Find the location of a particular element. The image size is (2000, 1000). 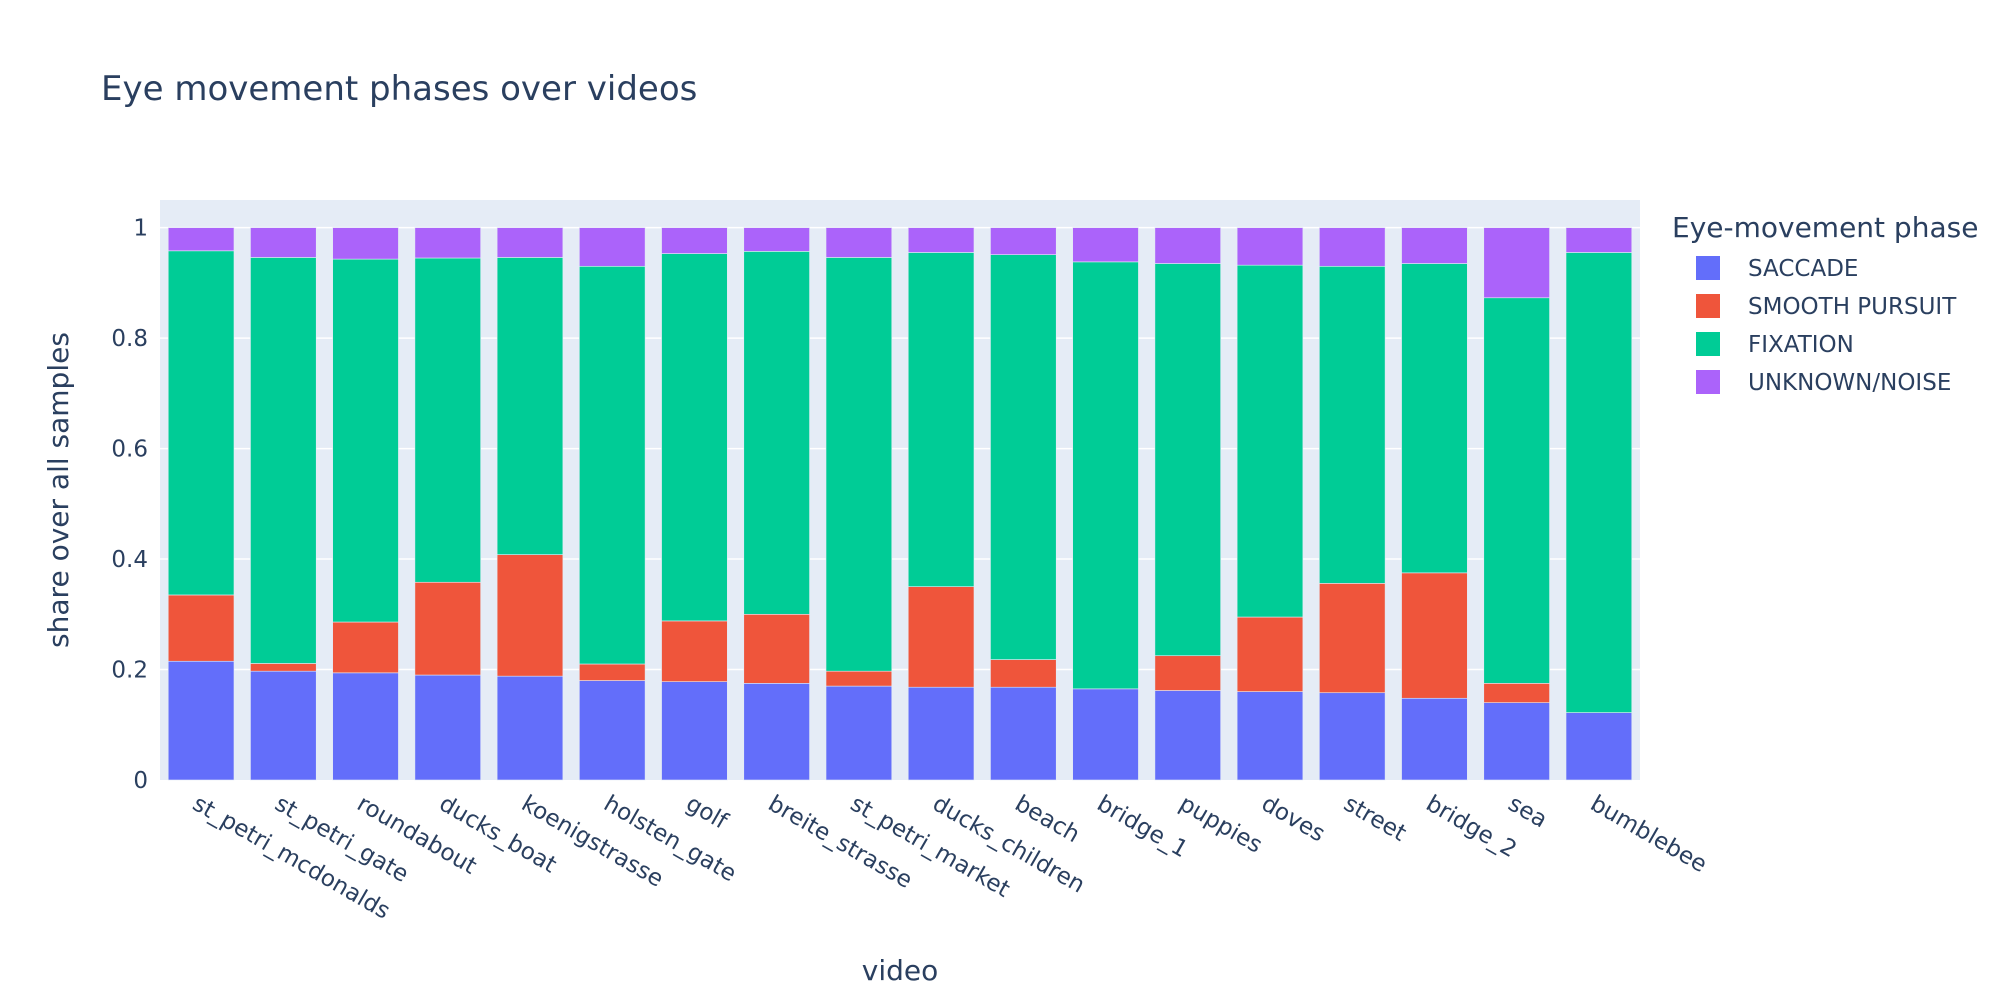

x-tick-label: bridge_2 is located at coordinates (1471, 827).